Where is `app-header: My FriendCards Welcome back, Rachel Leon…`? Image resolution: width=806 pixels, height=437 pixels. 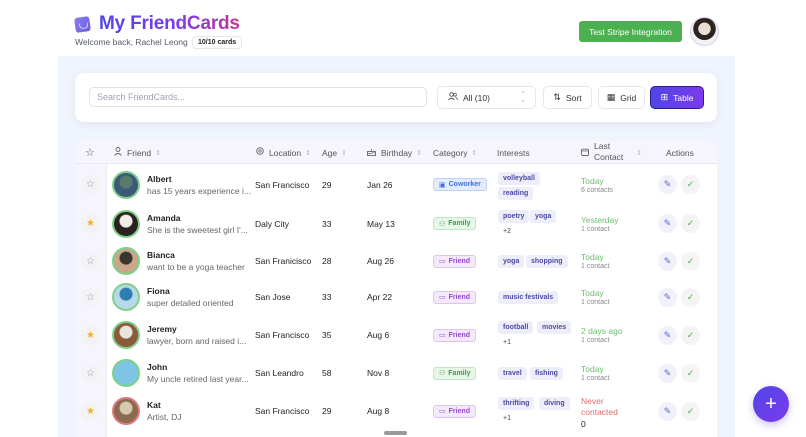 app-header: My FriendCards Welcome back, Rachel Leon… is located at coordinates (403, 28).